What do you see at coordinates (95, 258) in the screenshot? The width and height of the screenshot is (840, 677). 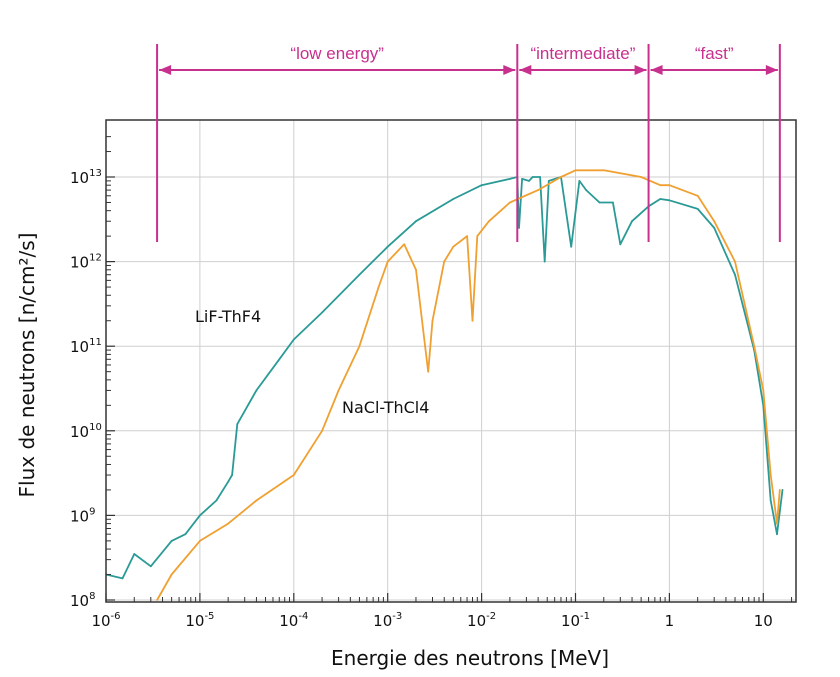 I see `y-tick-exponent: 12` at bounding box center [95, 258].